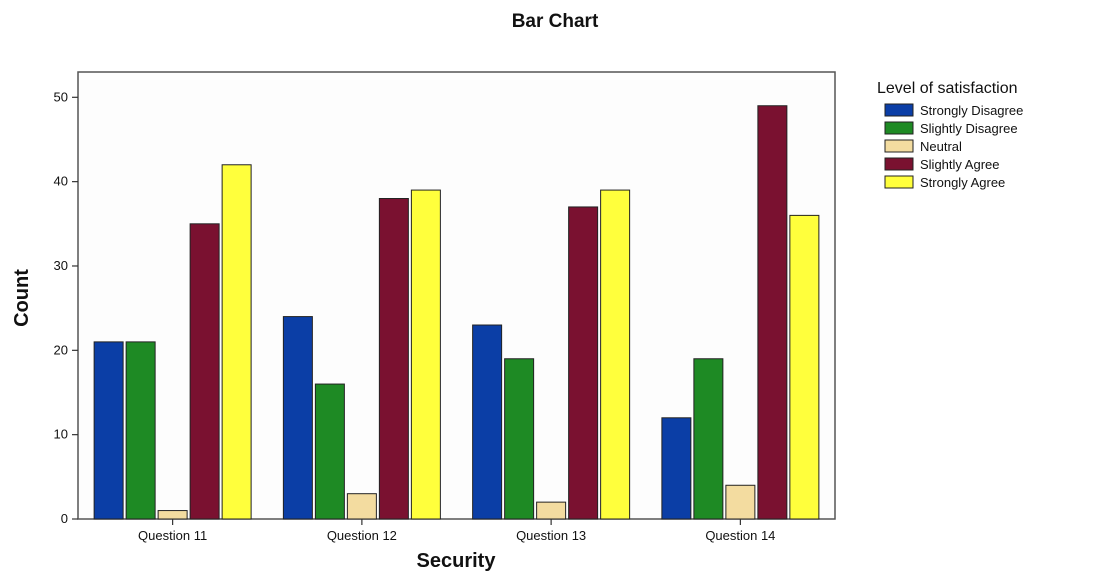 The width and height of the screenshot is (1099, 571). Describe the element at coordinates (740, 535) in the screenshot. I see `x-tick-label: Question 14` at that location.